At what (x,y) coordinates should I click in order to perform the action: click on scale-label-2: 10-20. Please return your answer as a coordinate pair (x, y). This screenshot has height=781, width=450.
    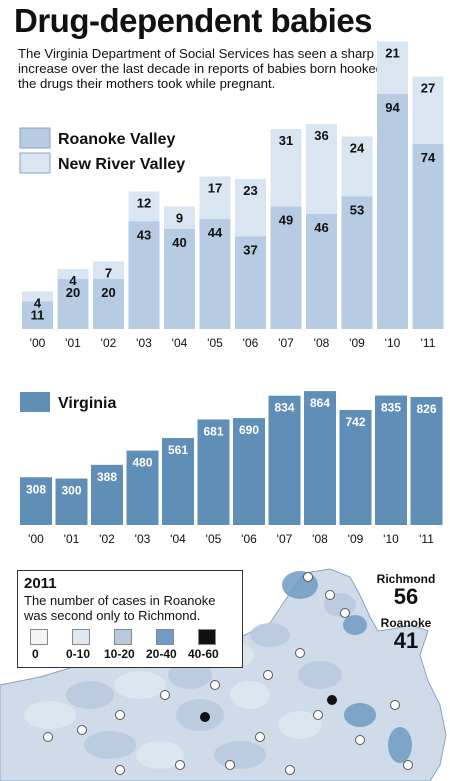
    Looking at the image, I should click on (119, 654).